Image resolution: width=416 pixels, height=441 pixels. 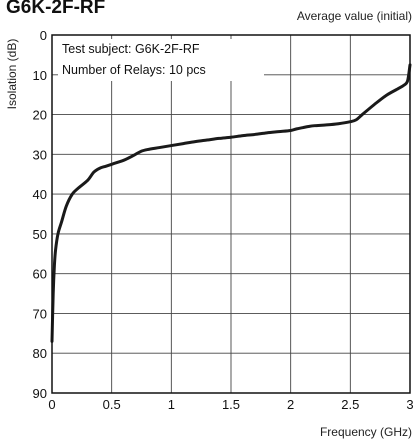 What do you see at coordinates (171, 404) in the screenshot?
I see `x-tick-label: 1` at bounding box center [171, 404].